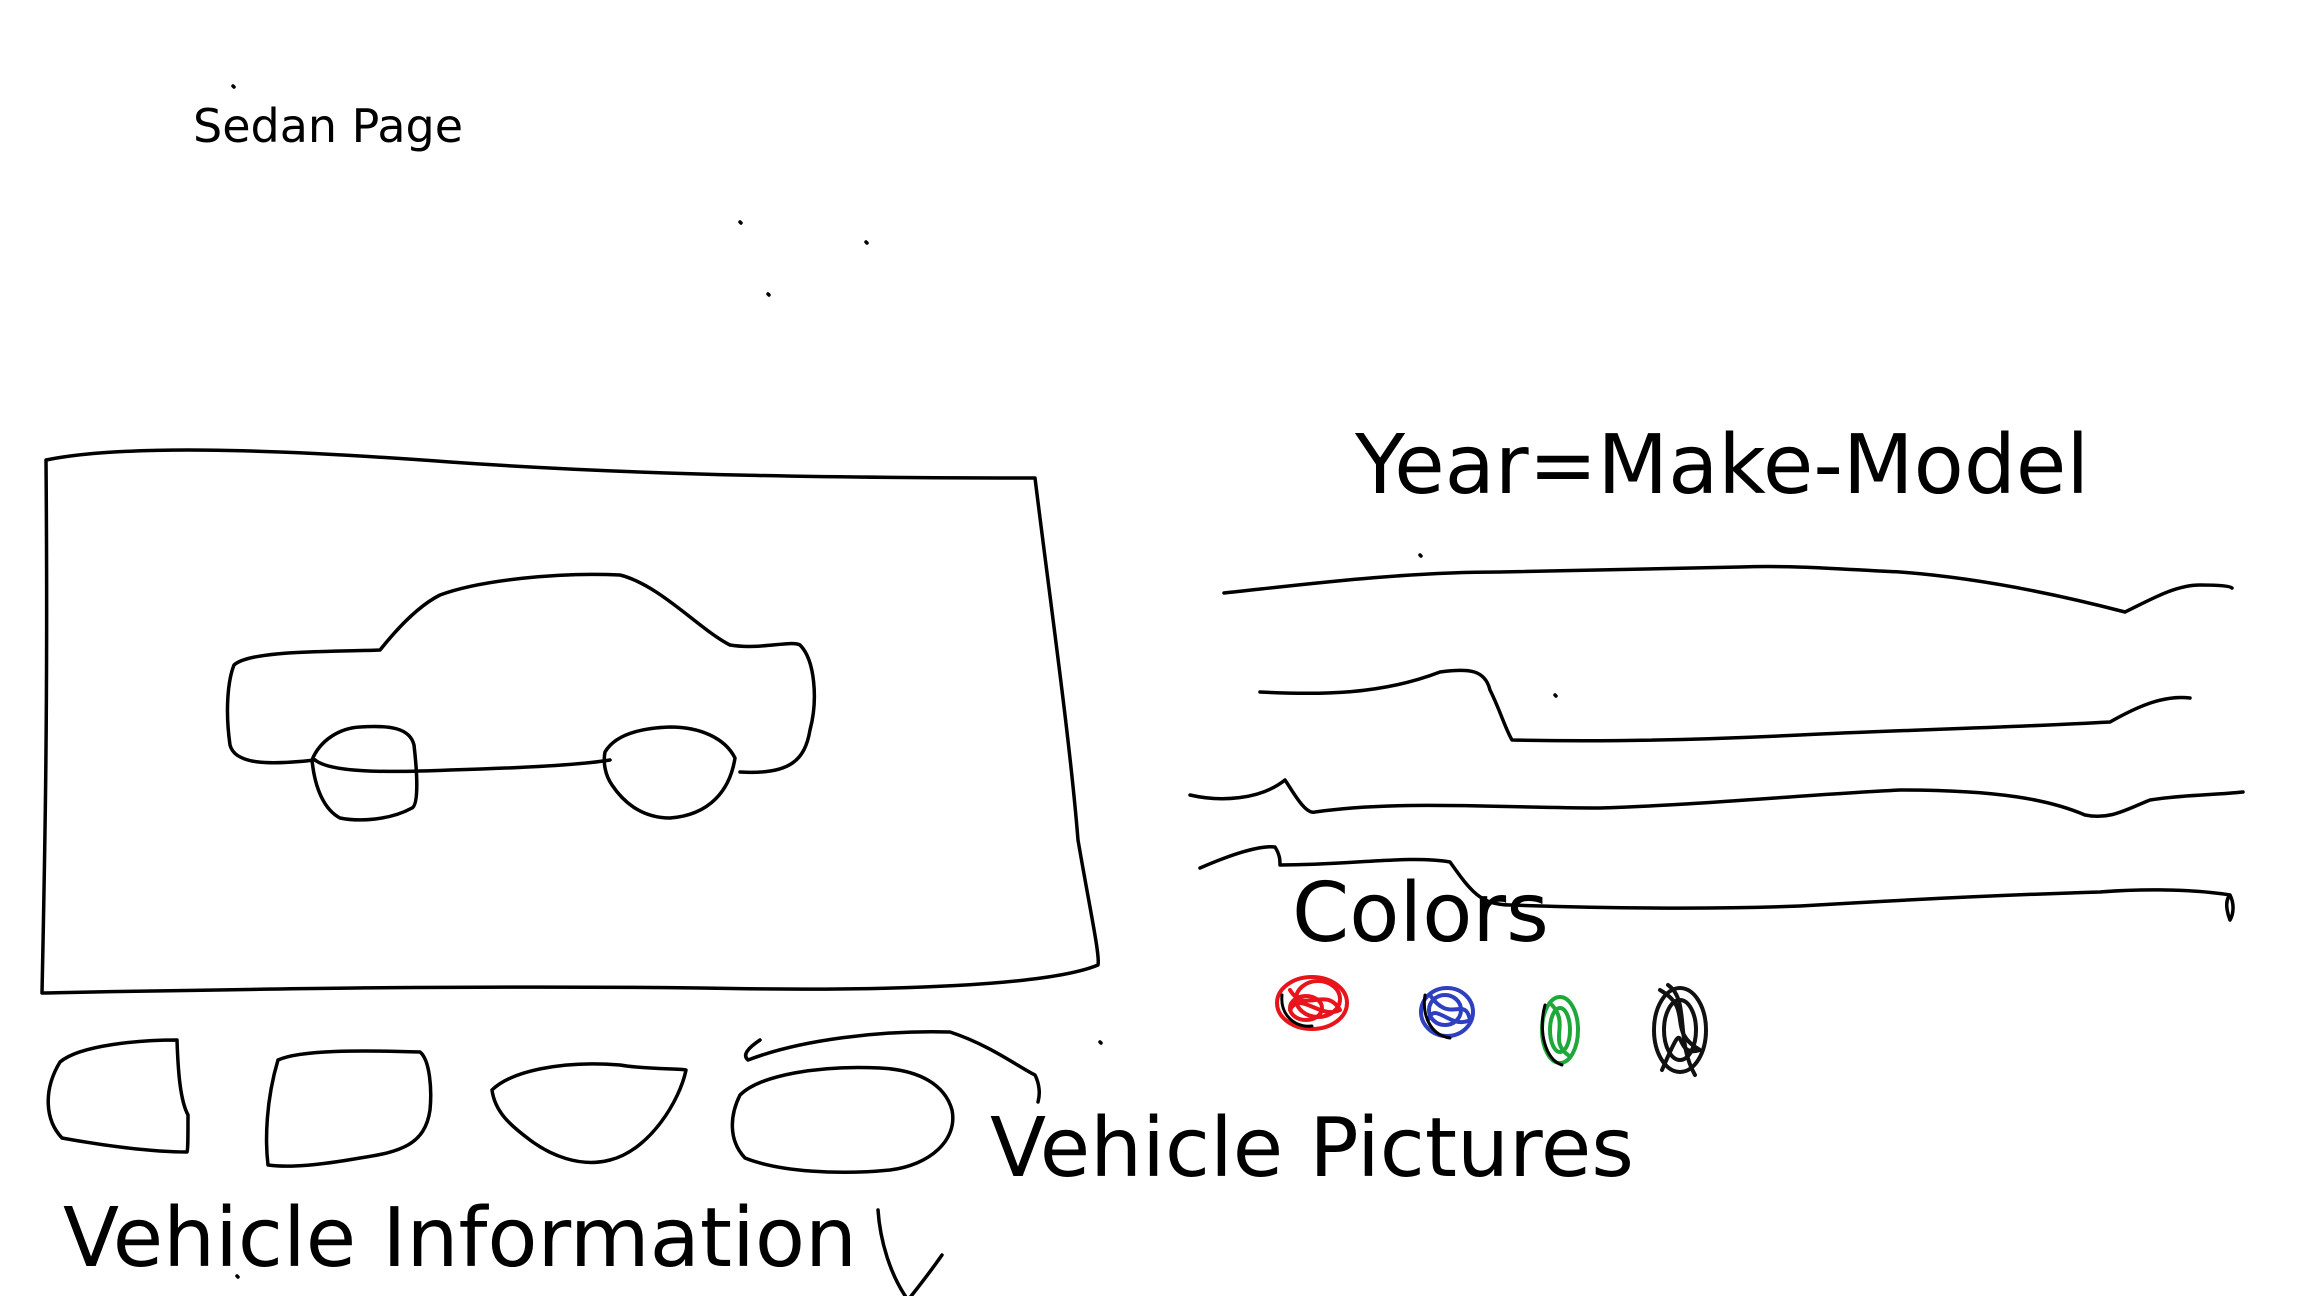  What do you see at coordinates (1420, 913) in the screenshot?
I see `colors-label: Colors` at bounding box center [1420, 913].